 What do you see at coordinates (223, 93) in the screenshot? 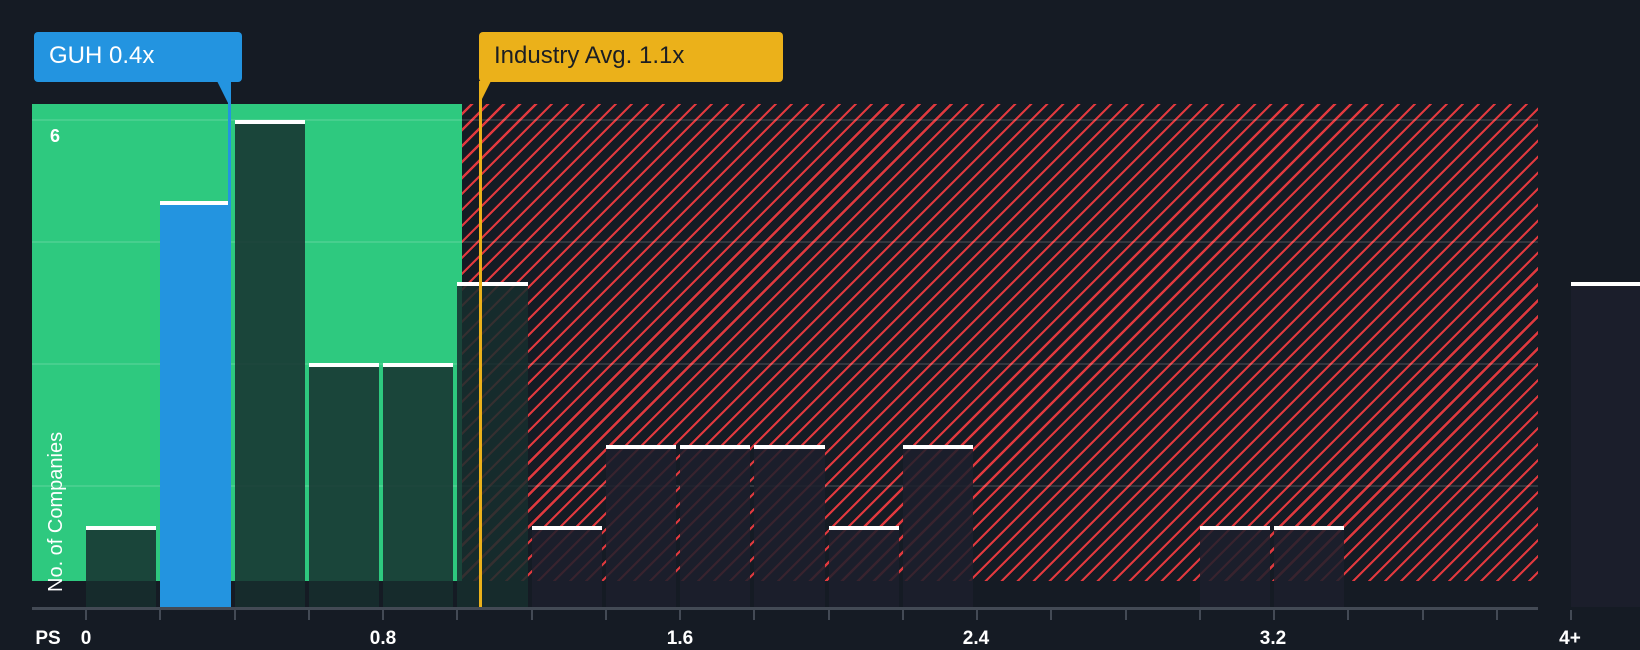
I see `company-callout-pointer` at bounding box center [223, 93].